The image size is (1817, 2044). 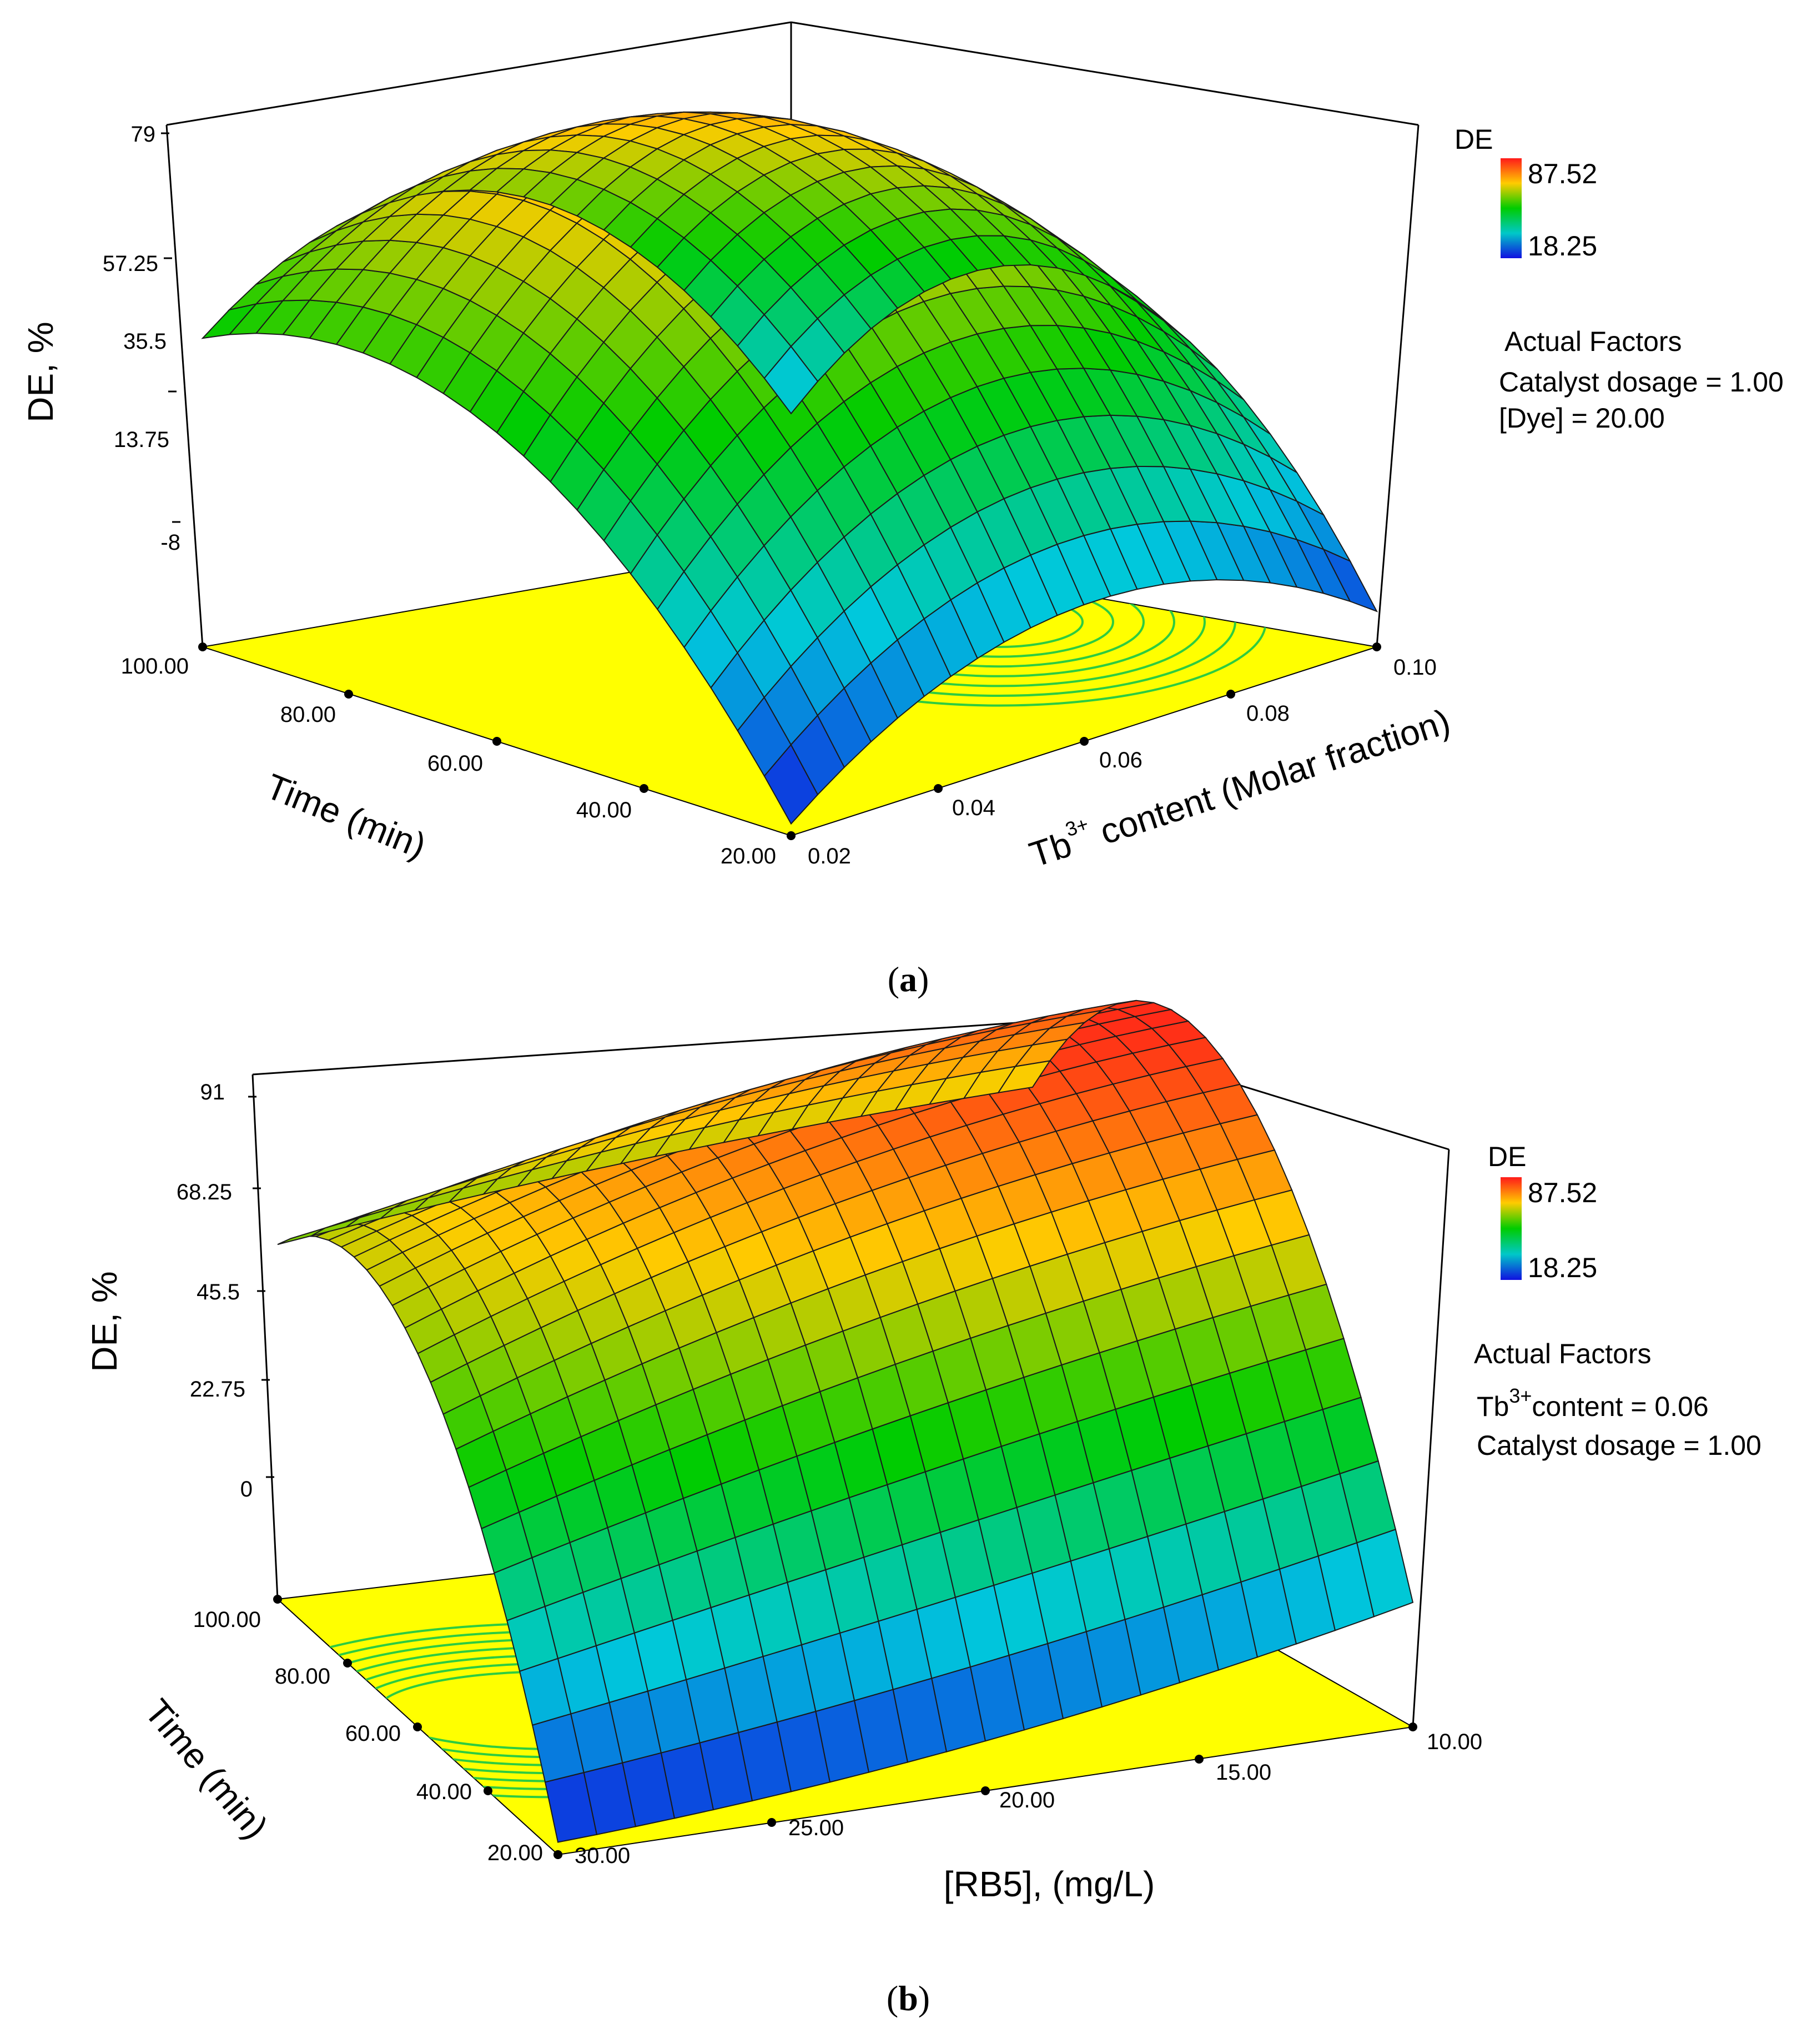 I want to click on panel-a-y-tick-label: 0.10, so click(x=1415, y=668).